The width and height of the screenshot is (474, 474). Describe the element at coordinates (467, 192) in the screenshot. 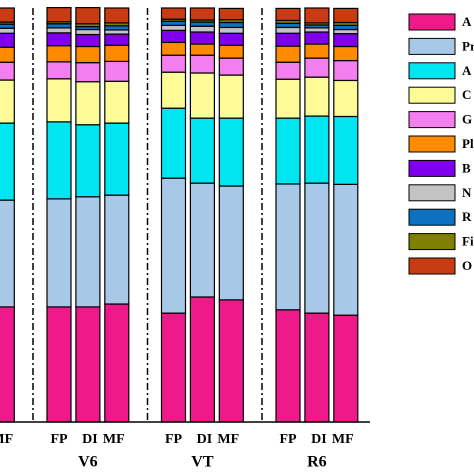

I see `legend-label: N` at that location.